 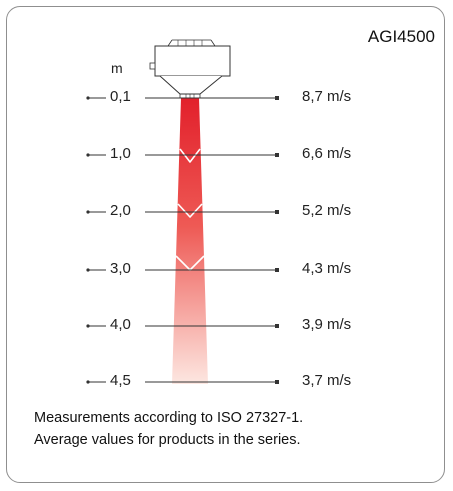 What do you see at coordinates (120, 153) in the screenshot?
I see `depth-label: 1,0` at bounding box center [120, 153].